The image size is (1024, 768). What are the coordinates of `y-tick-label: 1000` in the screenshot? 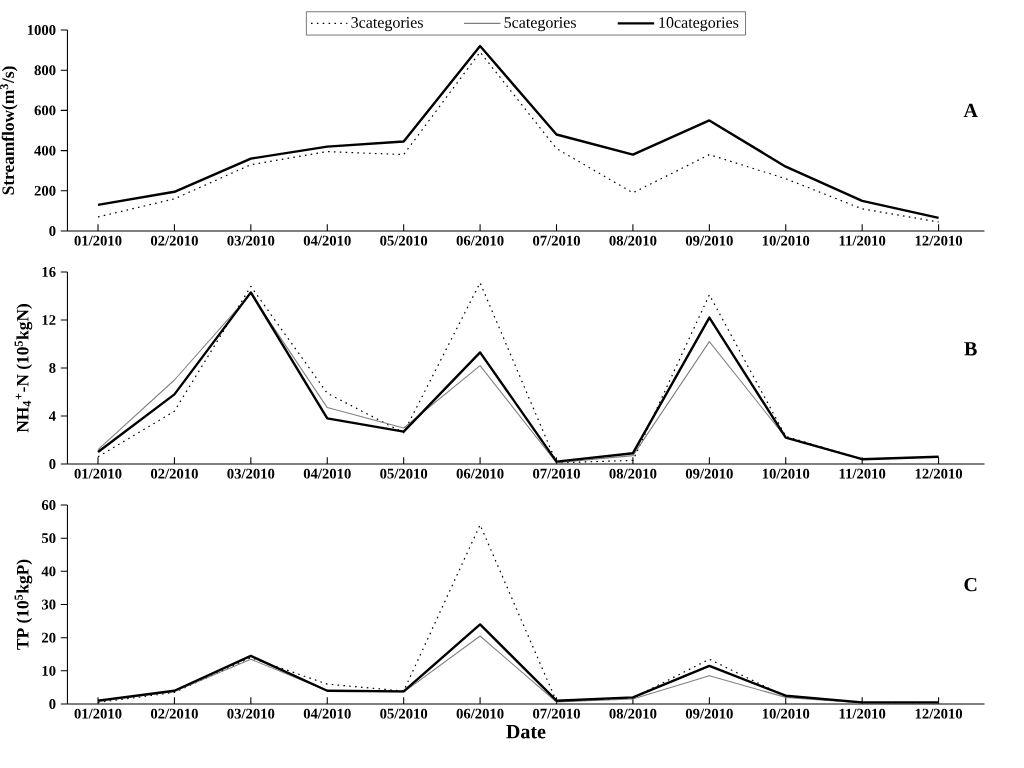 It's located at (41, 30).